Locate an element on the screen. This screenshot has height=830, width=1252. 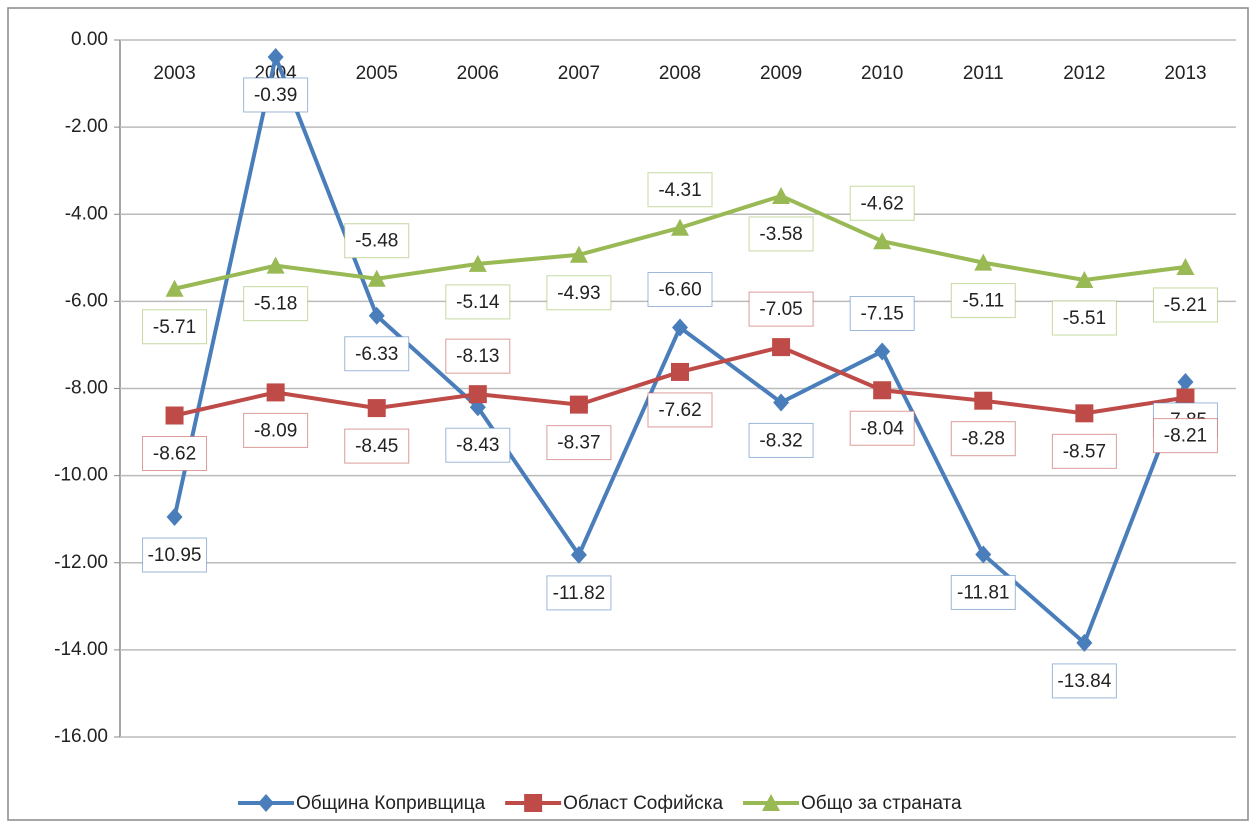
data-label: -5.14 is located at coordinates (478, 302).